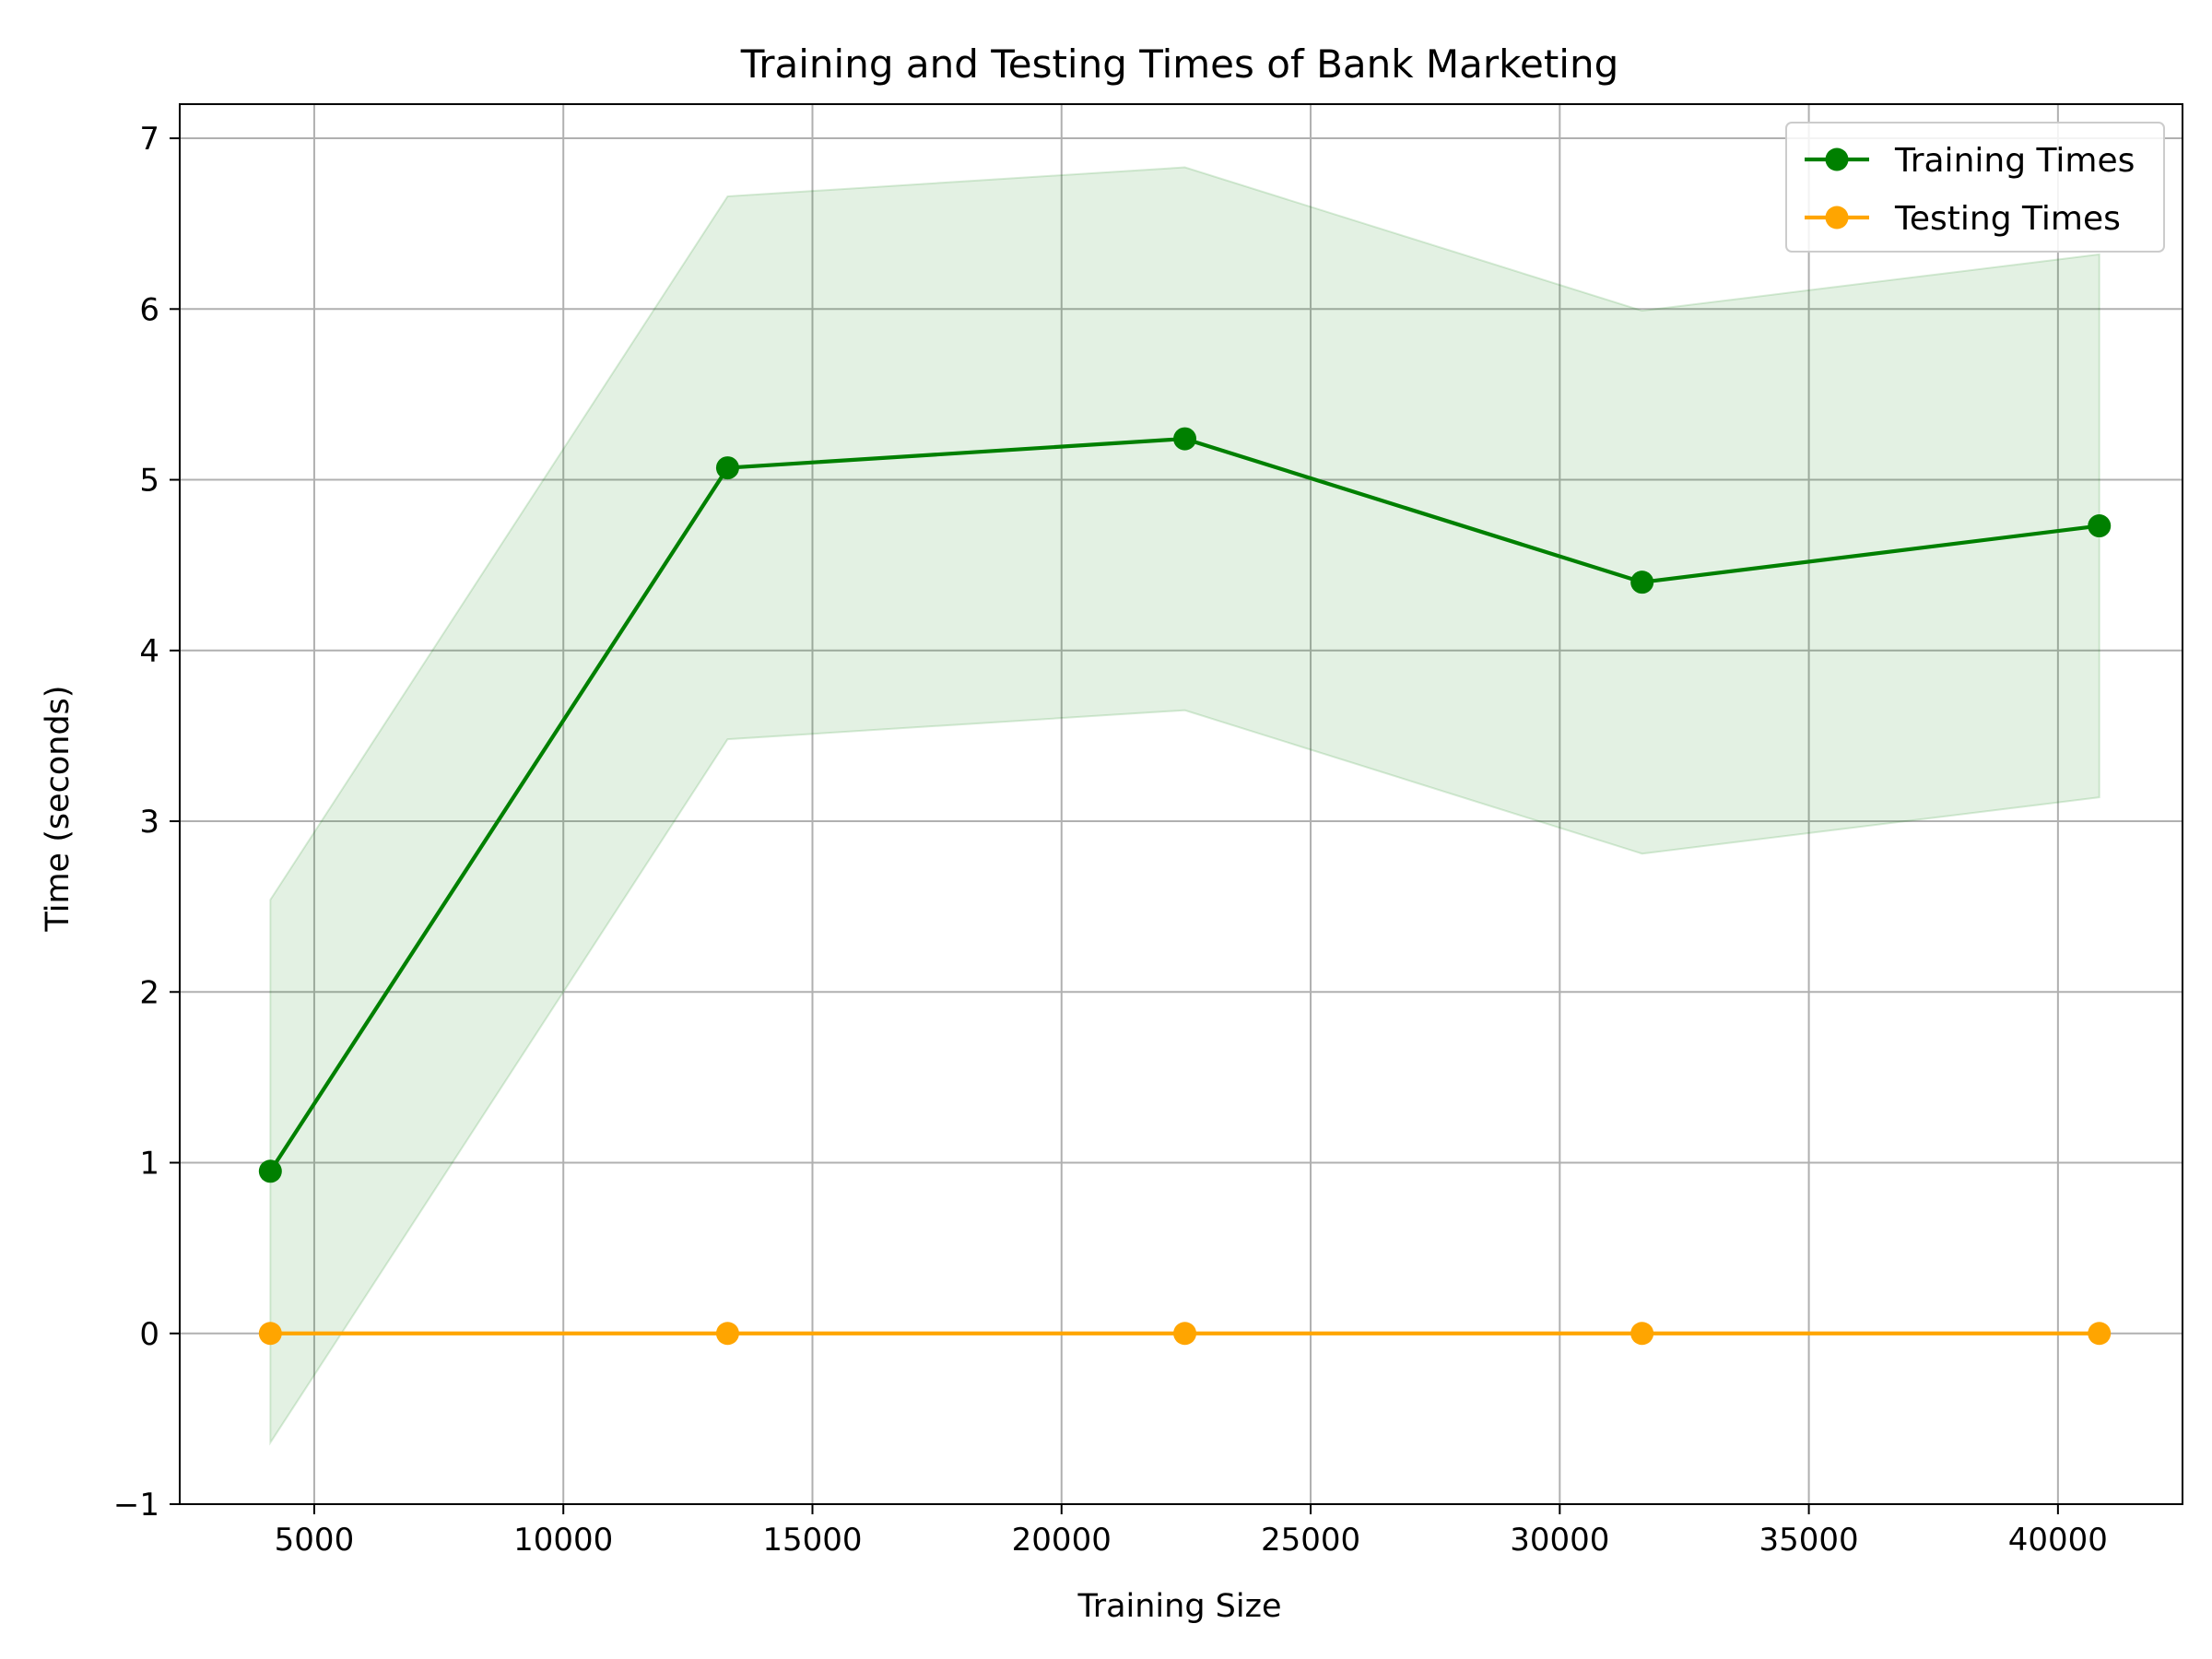 This screenshot has height=1659, width=2212. I want to click on x-tick-label: 5000, so click(315, 1540).